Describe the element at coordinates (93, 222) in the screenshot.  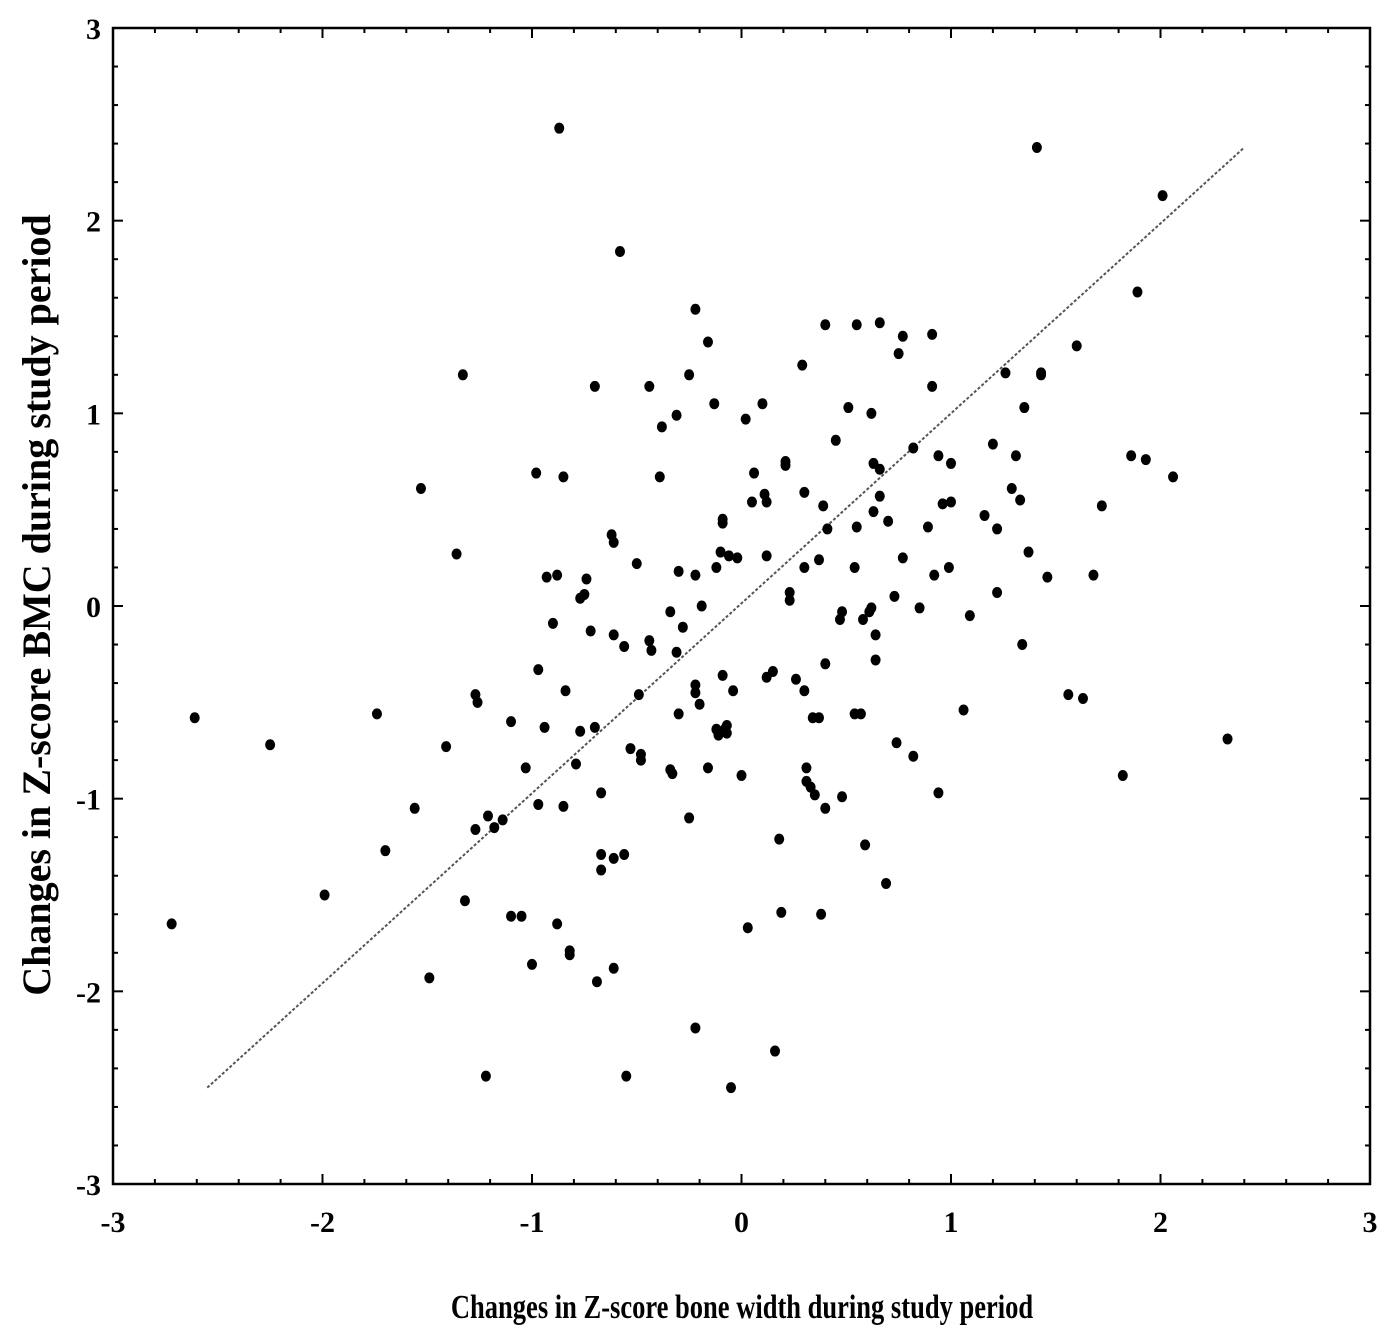
I see `y-tick-label: 2` at that location.